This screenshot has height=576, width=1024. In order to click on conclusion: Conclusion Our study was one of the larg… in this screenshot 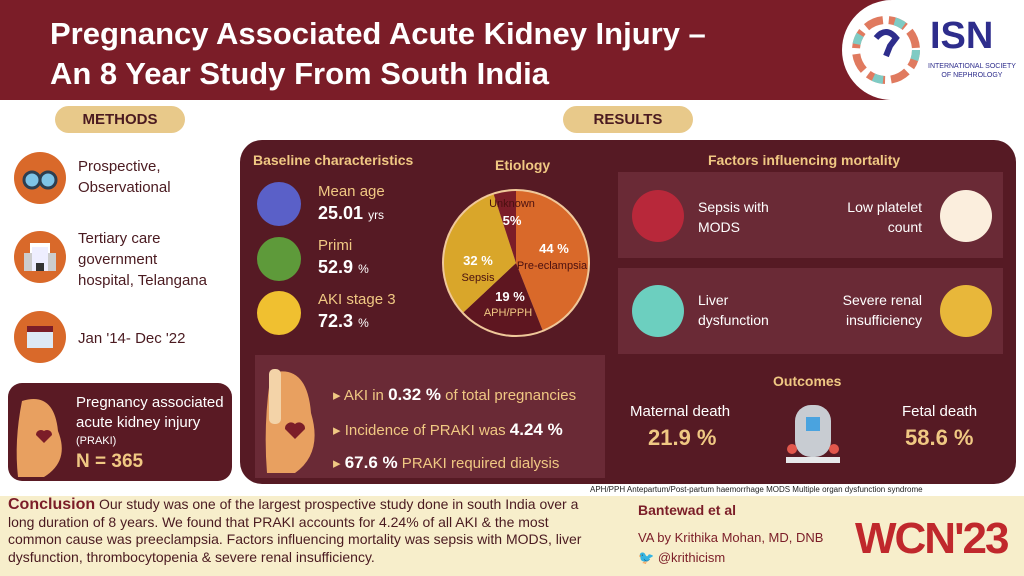, I will do `click(304, 531)`.